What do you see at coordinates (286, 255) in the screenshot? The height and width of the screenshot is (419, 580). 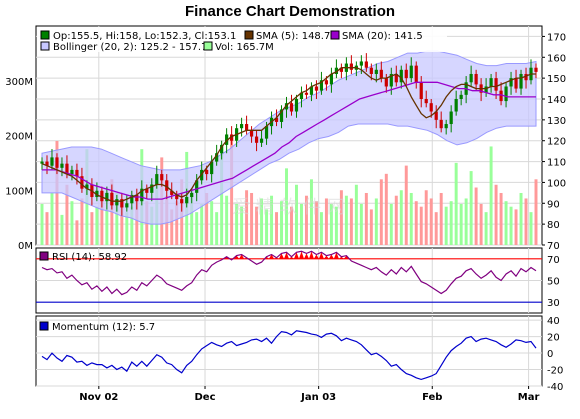 I see `rsi-overbought-fill` at bounding box center [286, 255].